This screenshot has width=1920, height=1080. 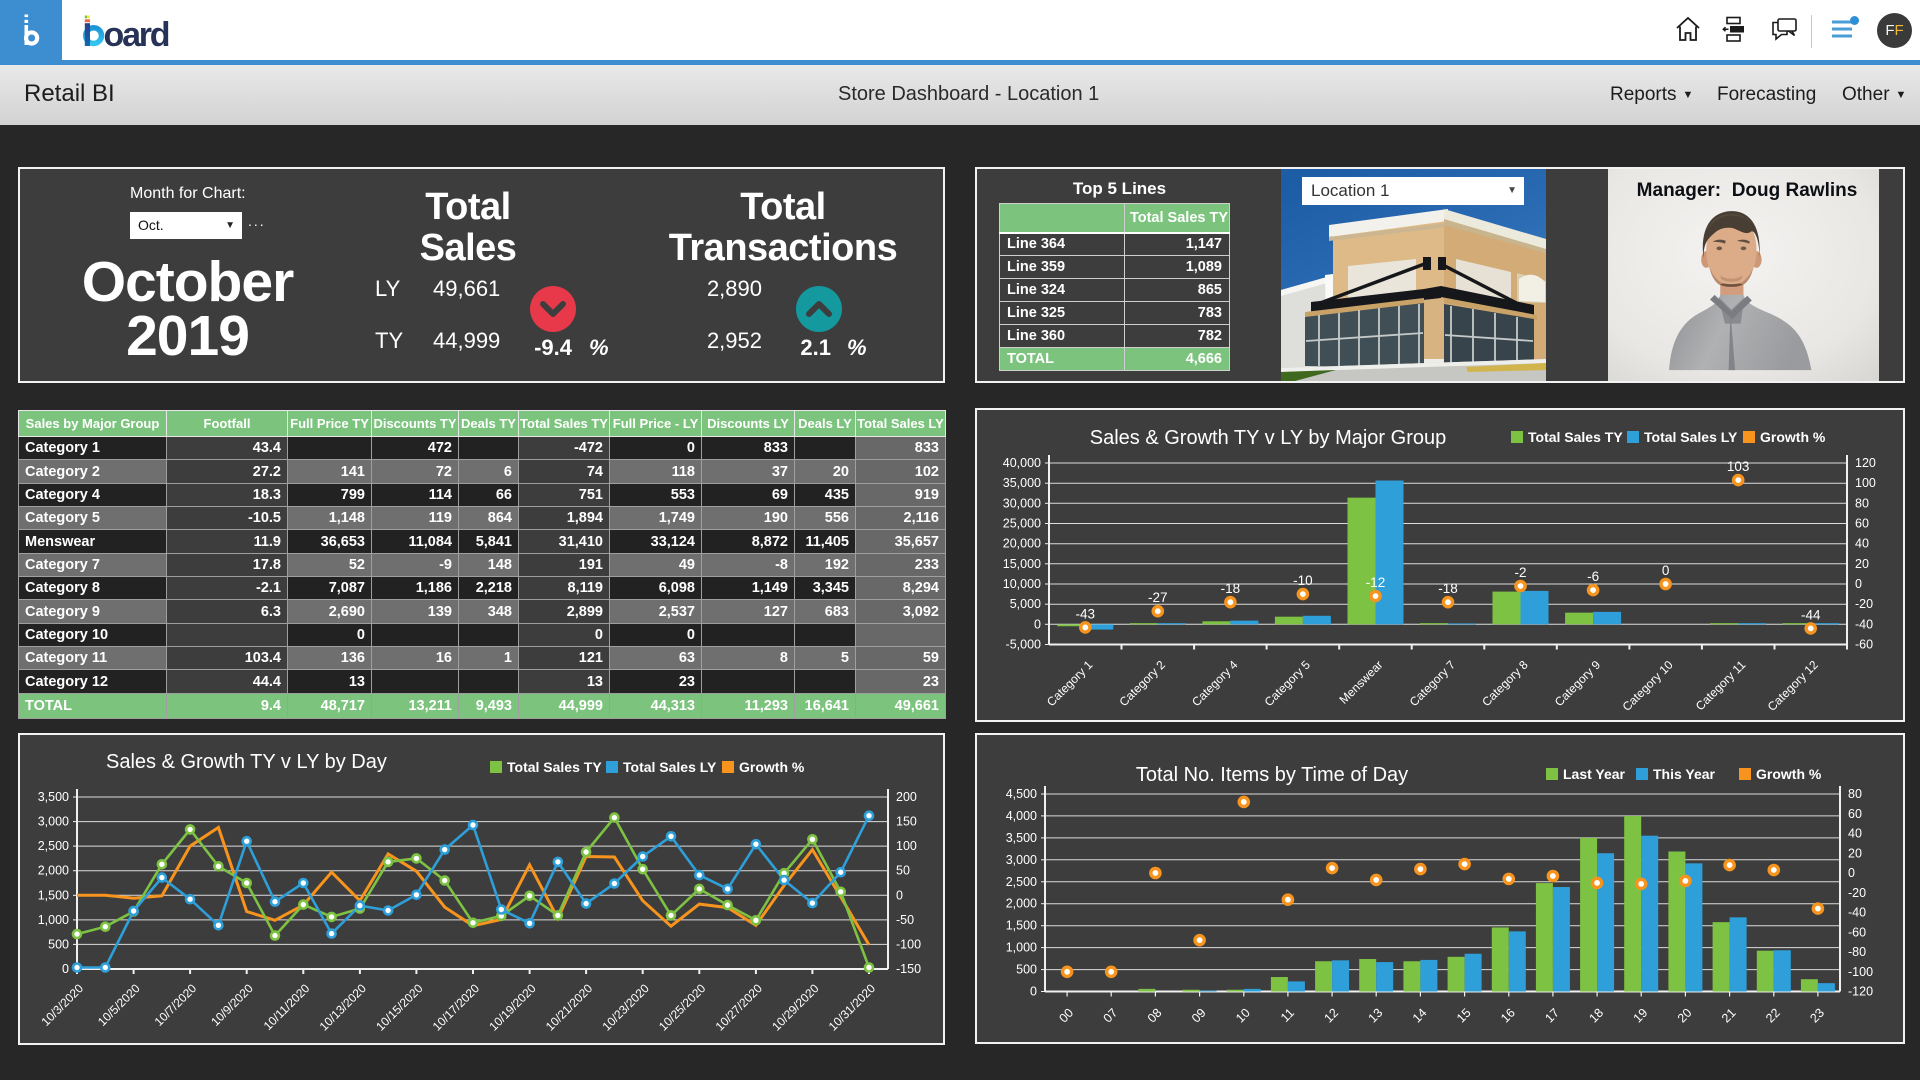 I want to click on svg-text: Category 5, so click(x=1288, y=683).